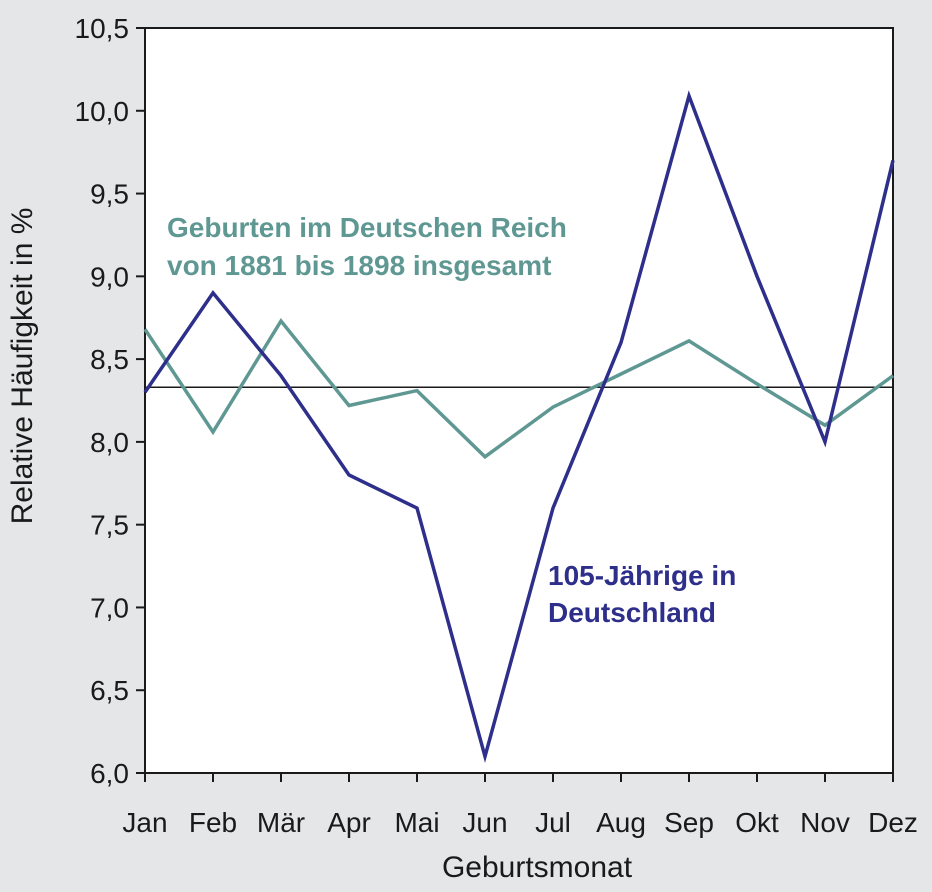  Describe the element at coordinates (757, 822) in the screenshot. I see `x-tick-label: Okt` at that location.